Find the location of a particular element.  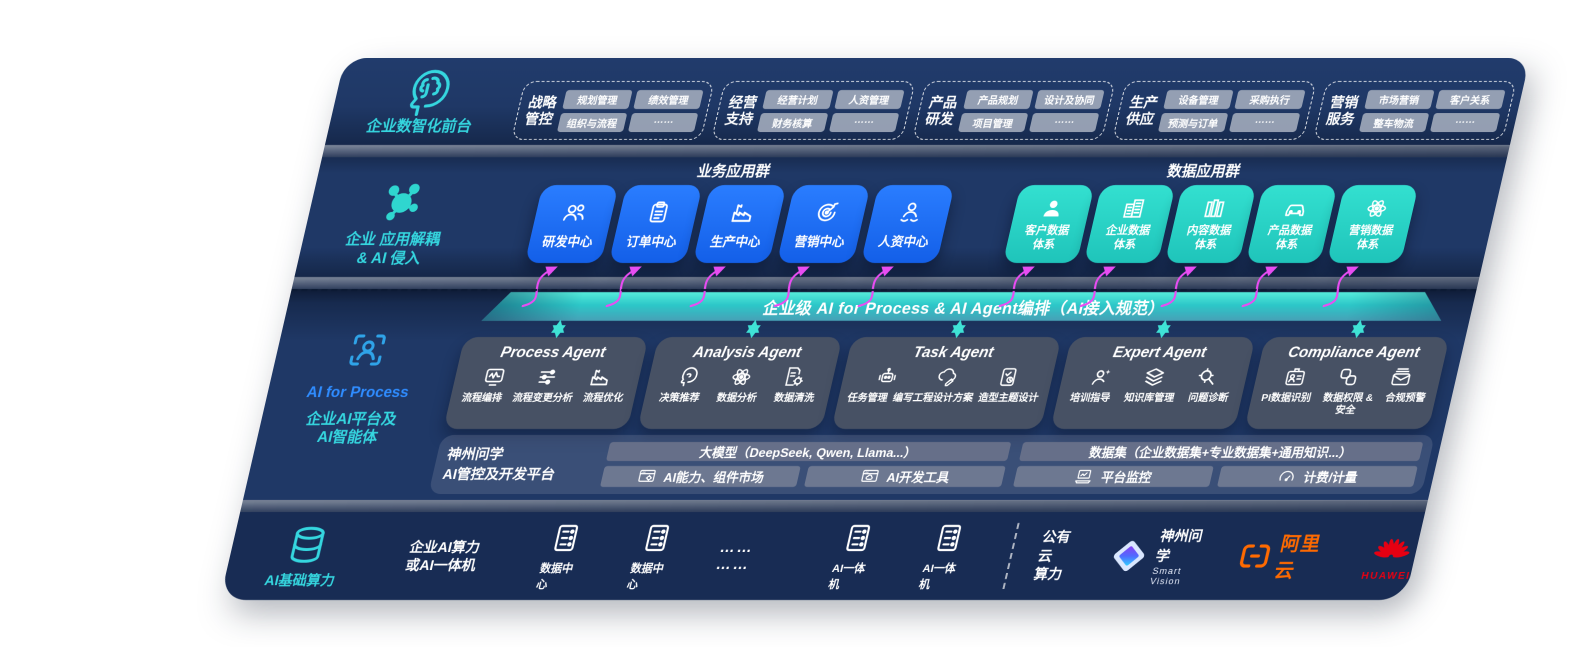

agent-capability: 任务管理 is located at coordinates (867, 398).